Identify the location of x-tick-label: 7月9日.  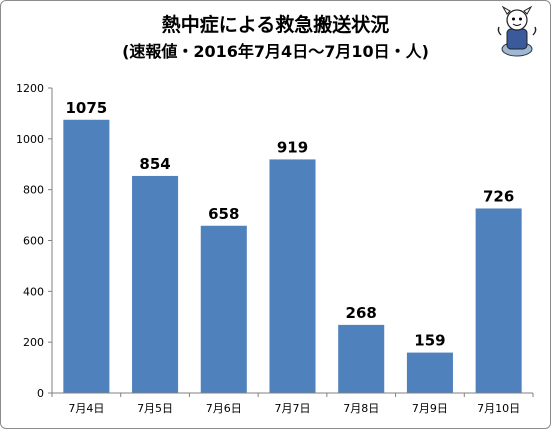
(430, 408).